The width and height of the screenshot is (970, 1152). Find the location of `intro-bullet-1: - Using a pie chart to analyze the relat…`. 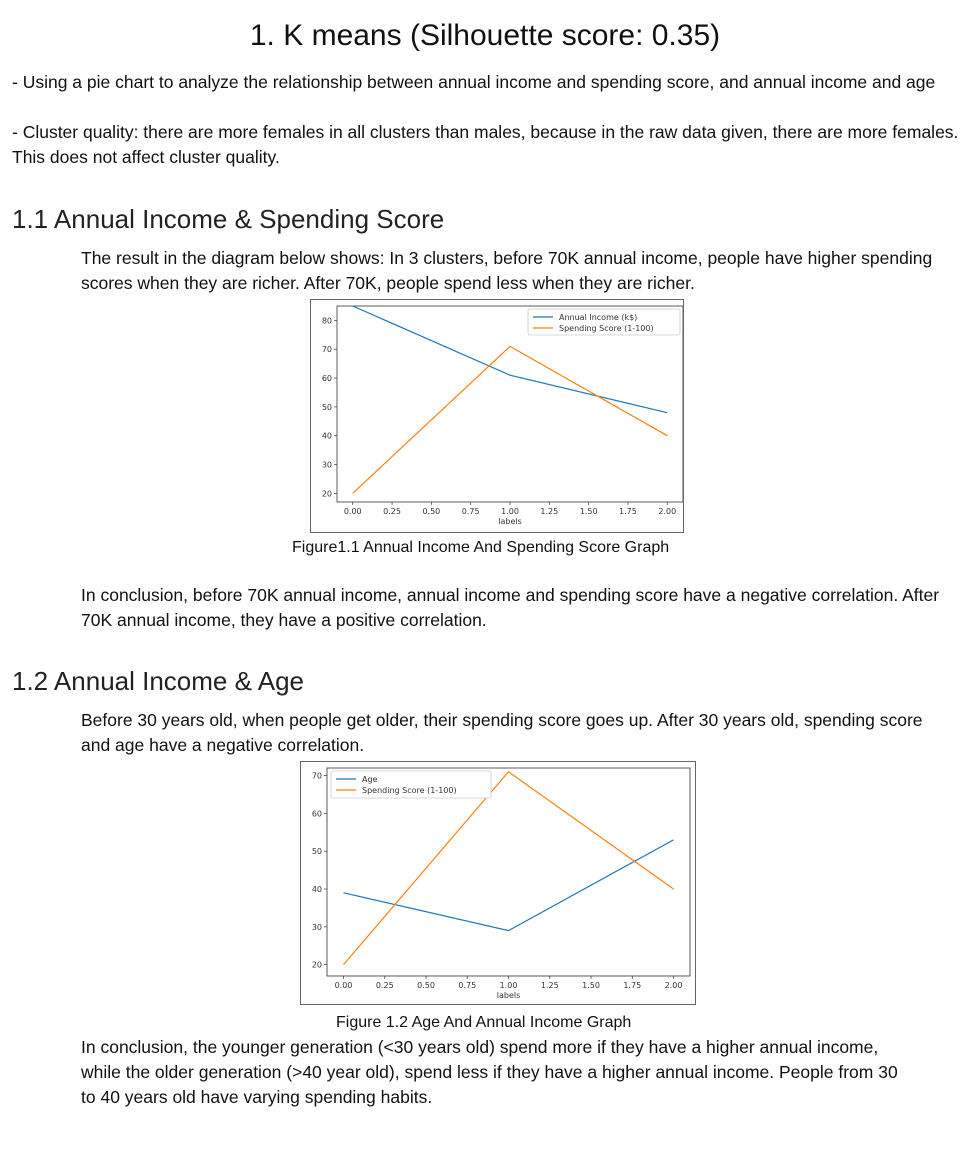

intro-bullet-1: - Using a pie chart to analyze the relat… is located at coordinates (474, 82).